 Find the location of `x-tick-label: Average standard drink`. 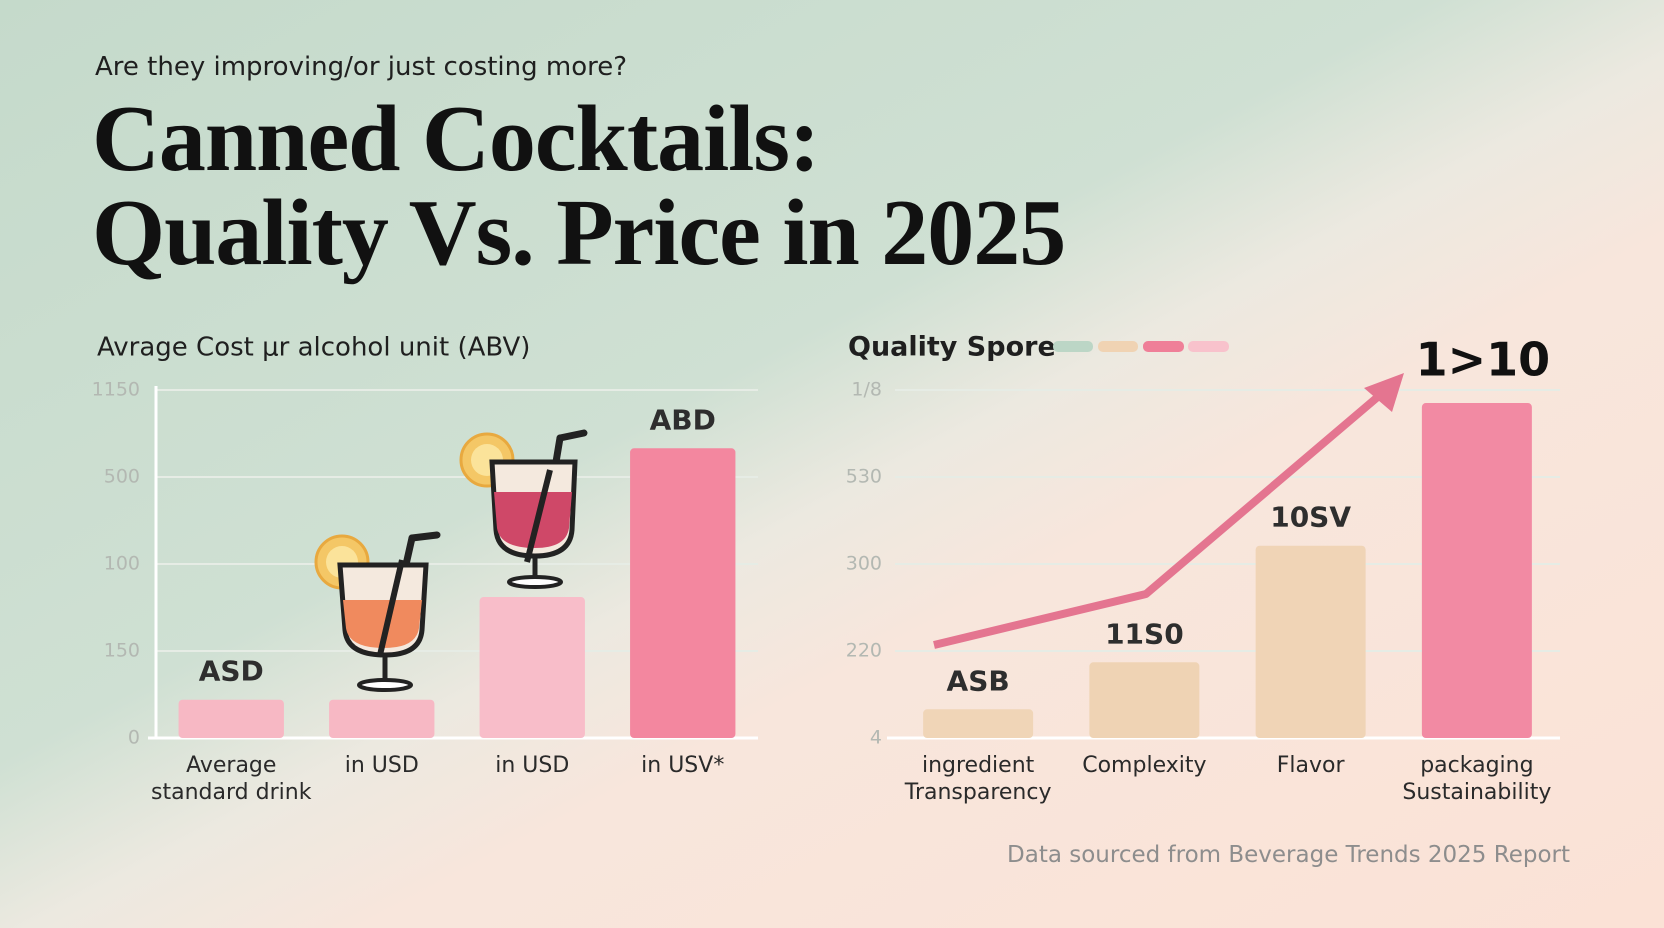

x-tick-label: Average standard drink is located at coordinates (231, 779).